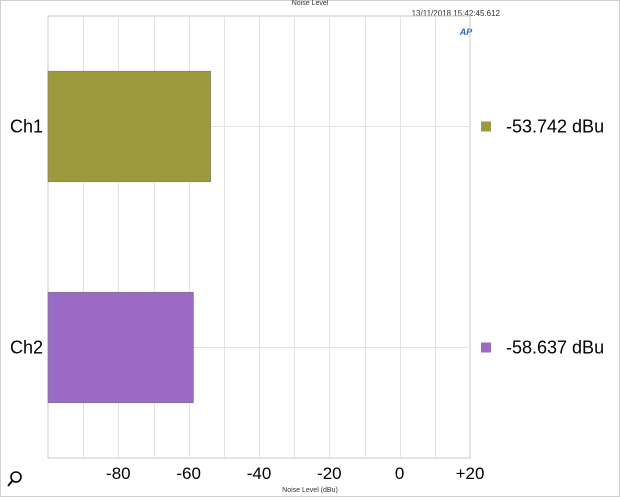 This screenshot has width=620, height=497. I want to click on value-label: -58.637 dBu, so click(555, 348).